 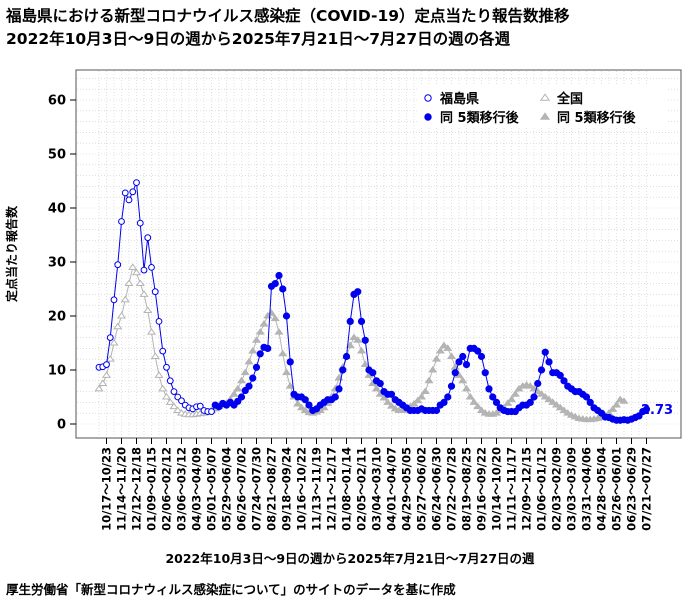 I want to click on x-tick-label: 09/16～09/22, so click(x=482, y=489).